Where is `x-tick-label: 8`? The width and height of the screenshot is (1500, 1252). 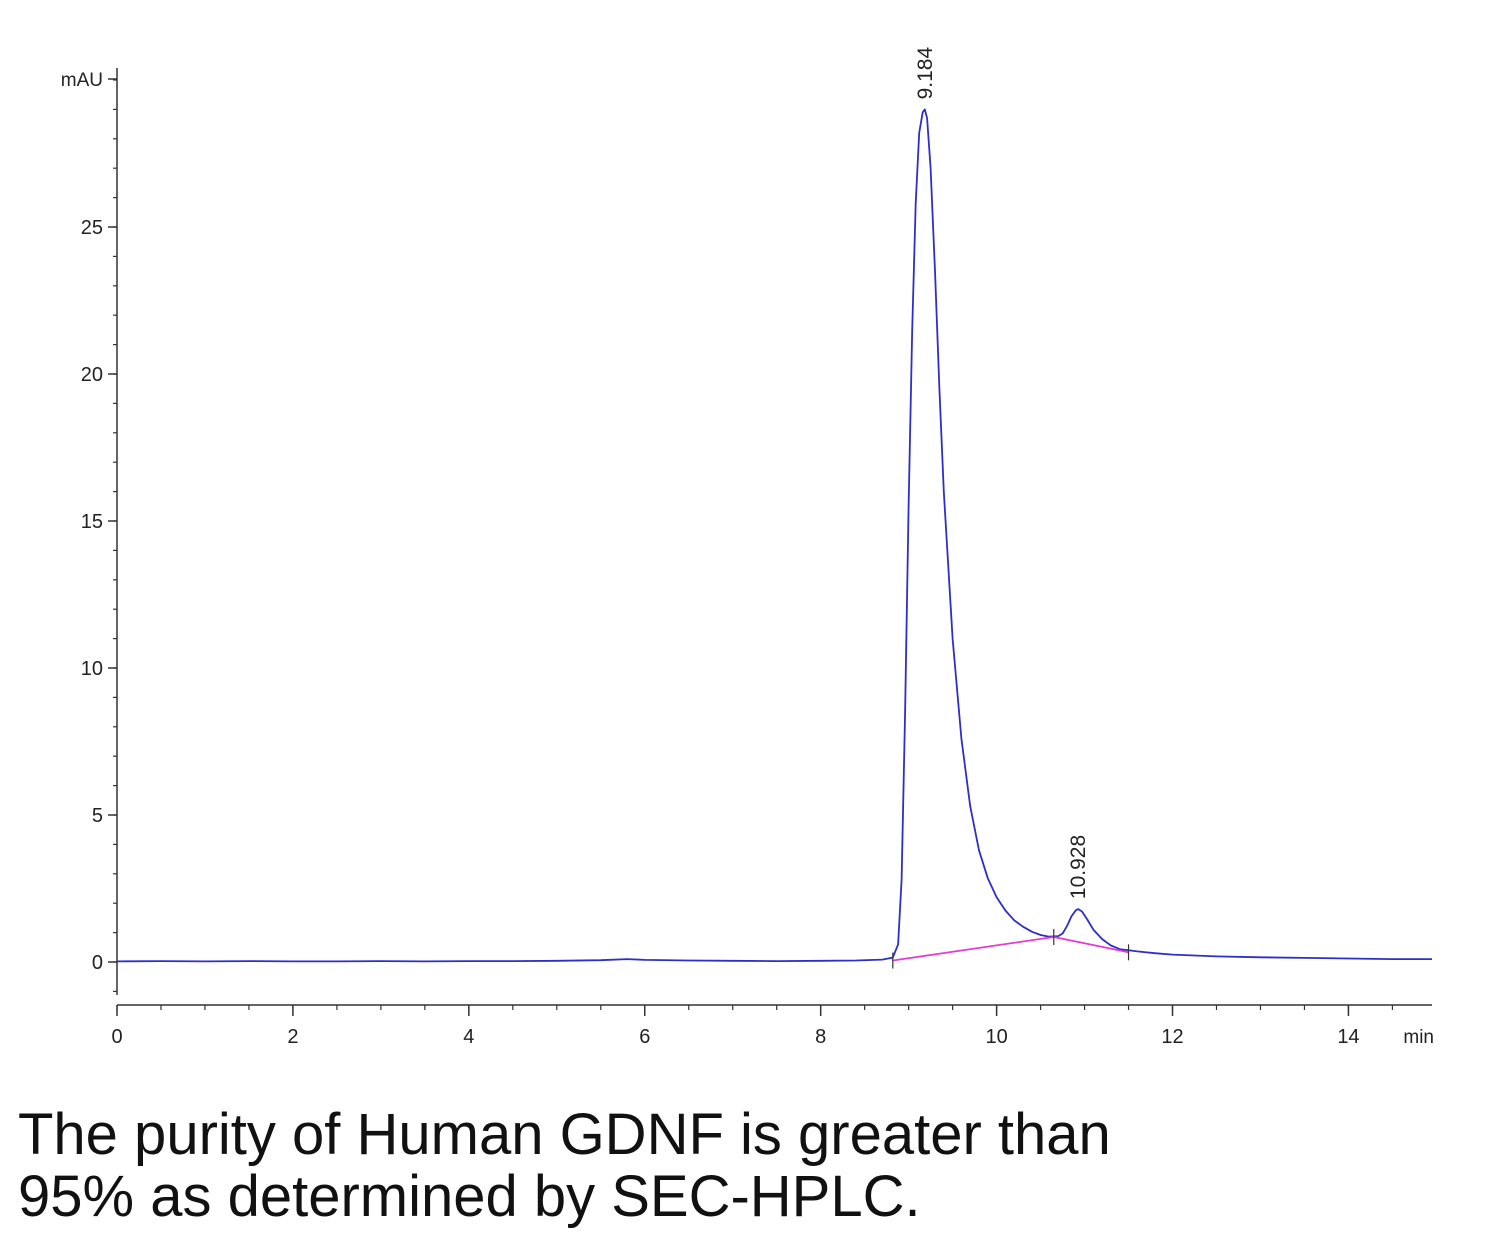 x-tick-label: 8 is located at coordinates (820, 1037).